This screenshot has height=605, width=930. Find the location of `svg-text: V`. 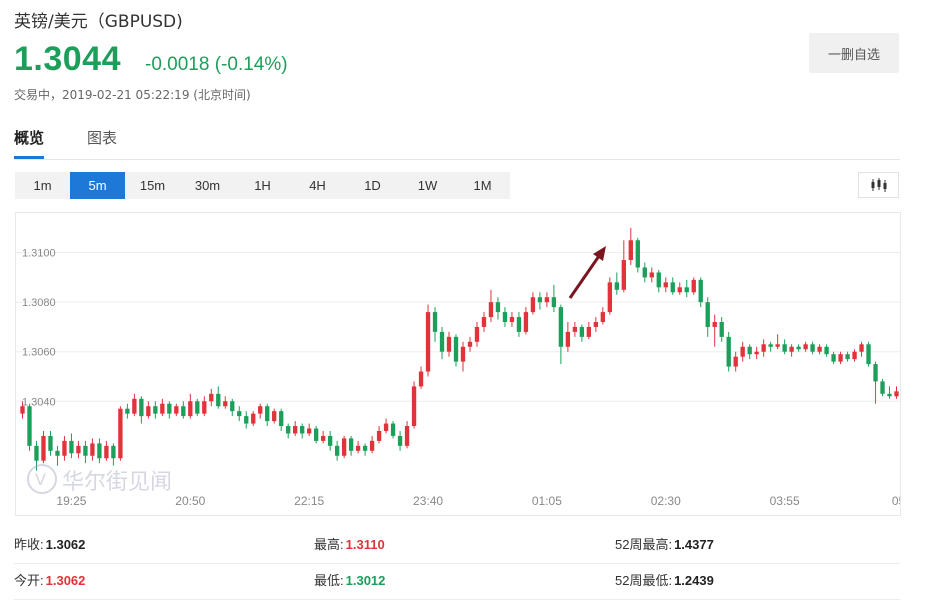

svg-text: V is located at coordinates (40, 479).